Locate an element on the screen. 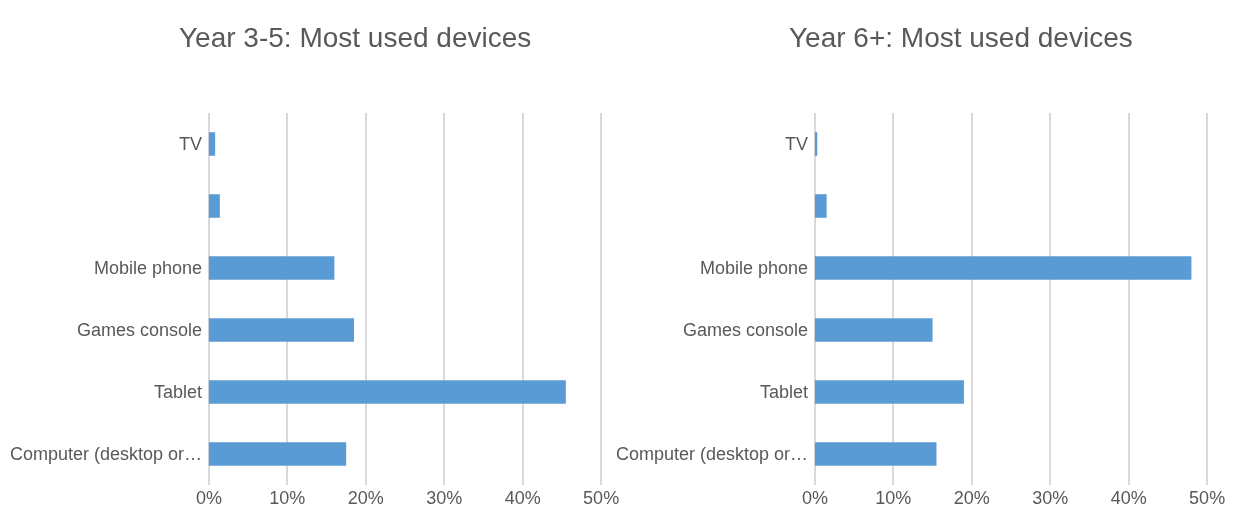 This screenshot has height=525, width=1243. chart-title: Year 3-5: Most used devices is located at coordinates (355, 37).